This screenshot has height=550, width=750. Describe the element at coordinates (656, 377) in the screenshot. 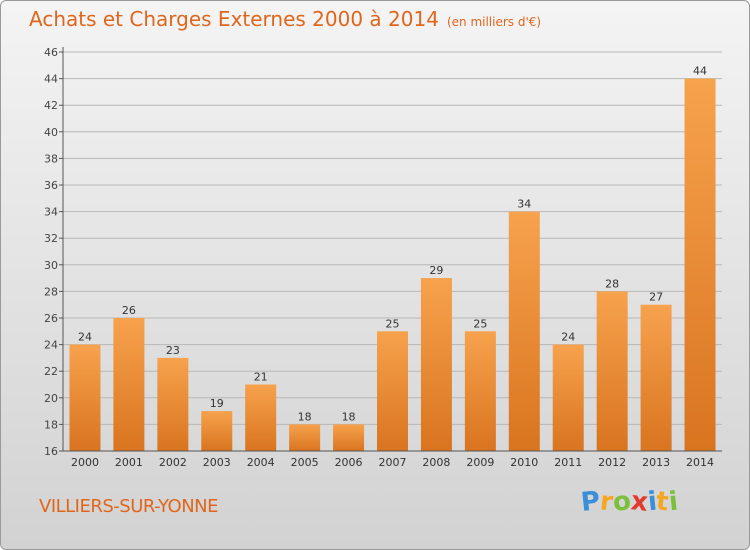

I see `bar-2013` at that location.